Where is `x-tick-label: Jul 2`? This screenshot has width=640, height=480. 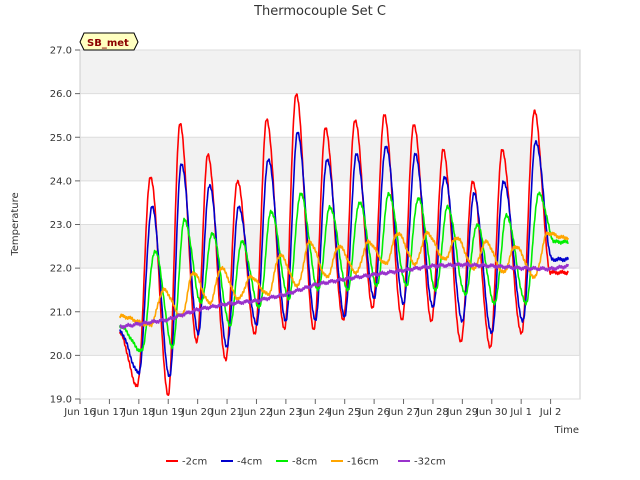 x-tick-label: Jul 2 is located at coordinates (550, 412).